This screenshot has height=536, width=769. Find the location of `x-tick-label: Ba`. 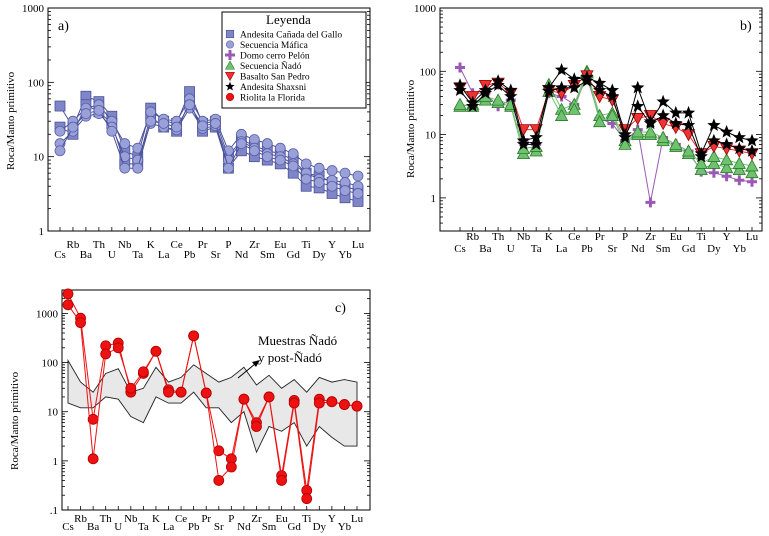

x-tick-label: Ba is located at coordinates (485, 249).